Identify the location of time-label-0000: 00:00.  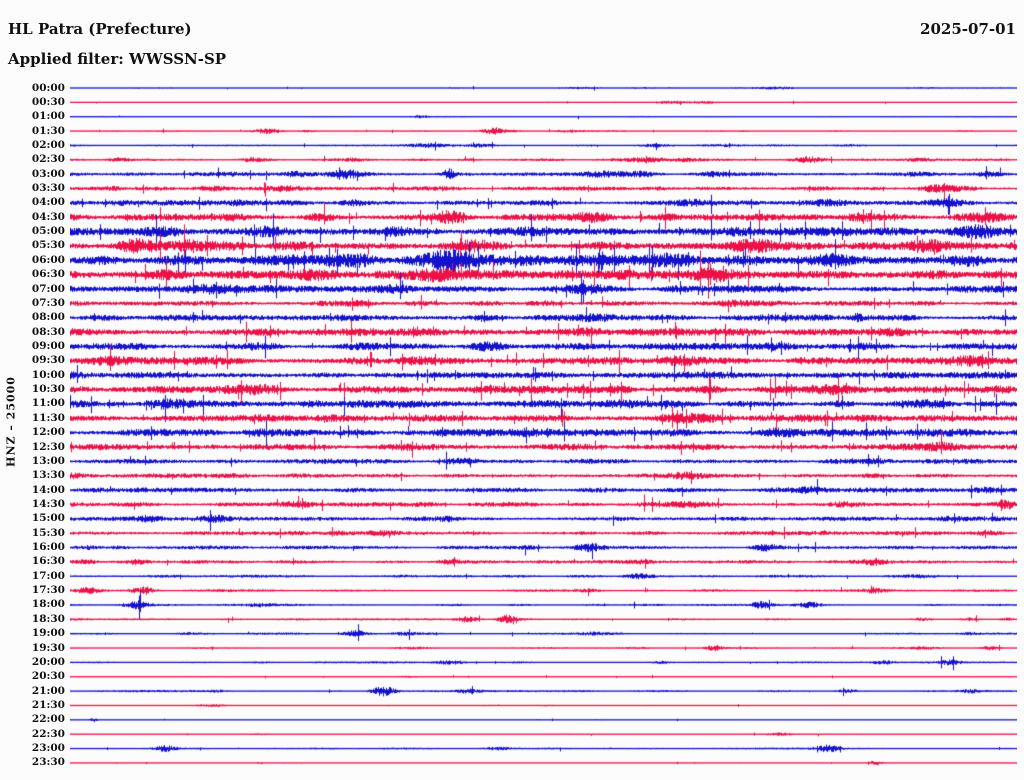
(48, 87).